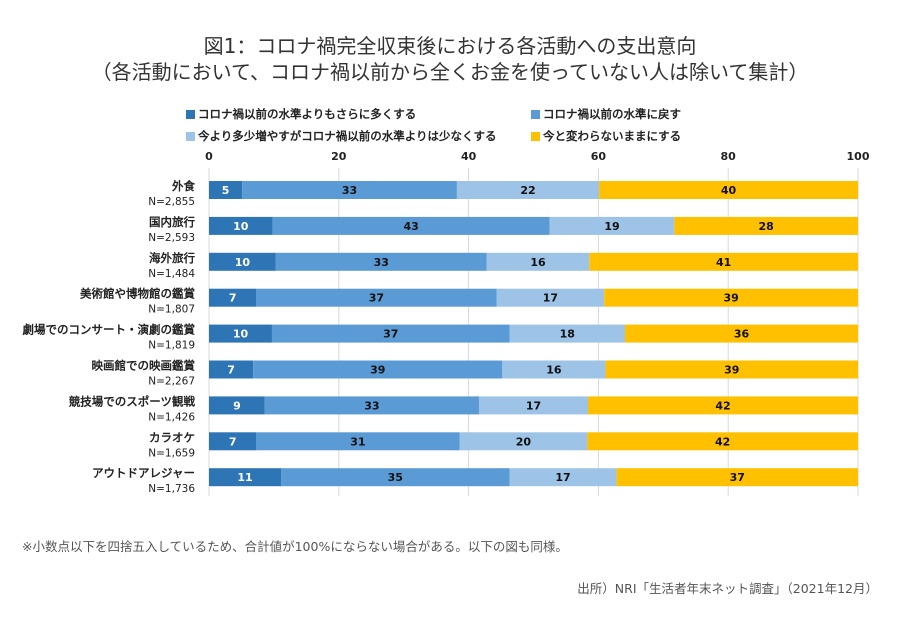 The width and height of the screenshot is (900, 620). Describe the element at coordinates (171, 417) in the screenshot. I see `sample-size-label: N=1,426` at that location.